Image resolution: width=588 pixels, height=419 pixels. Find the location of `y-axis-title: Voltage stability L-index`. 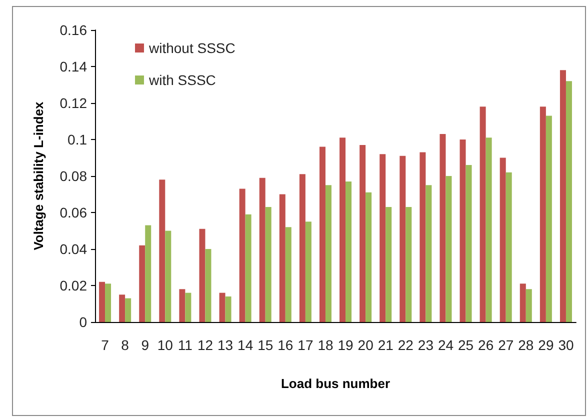

y-axis-title: Voltage stability L-index is located at coordinates (38, 175).